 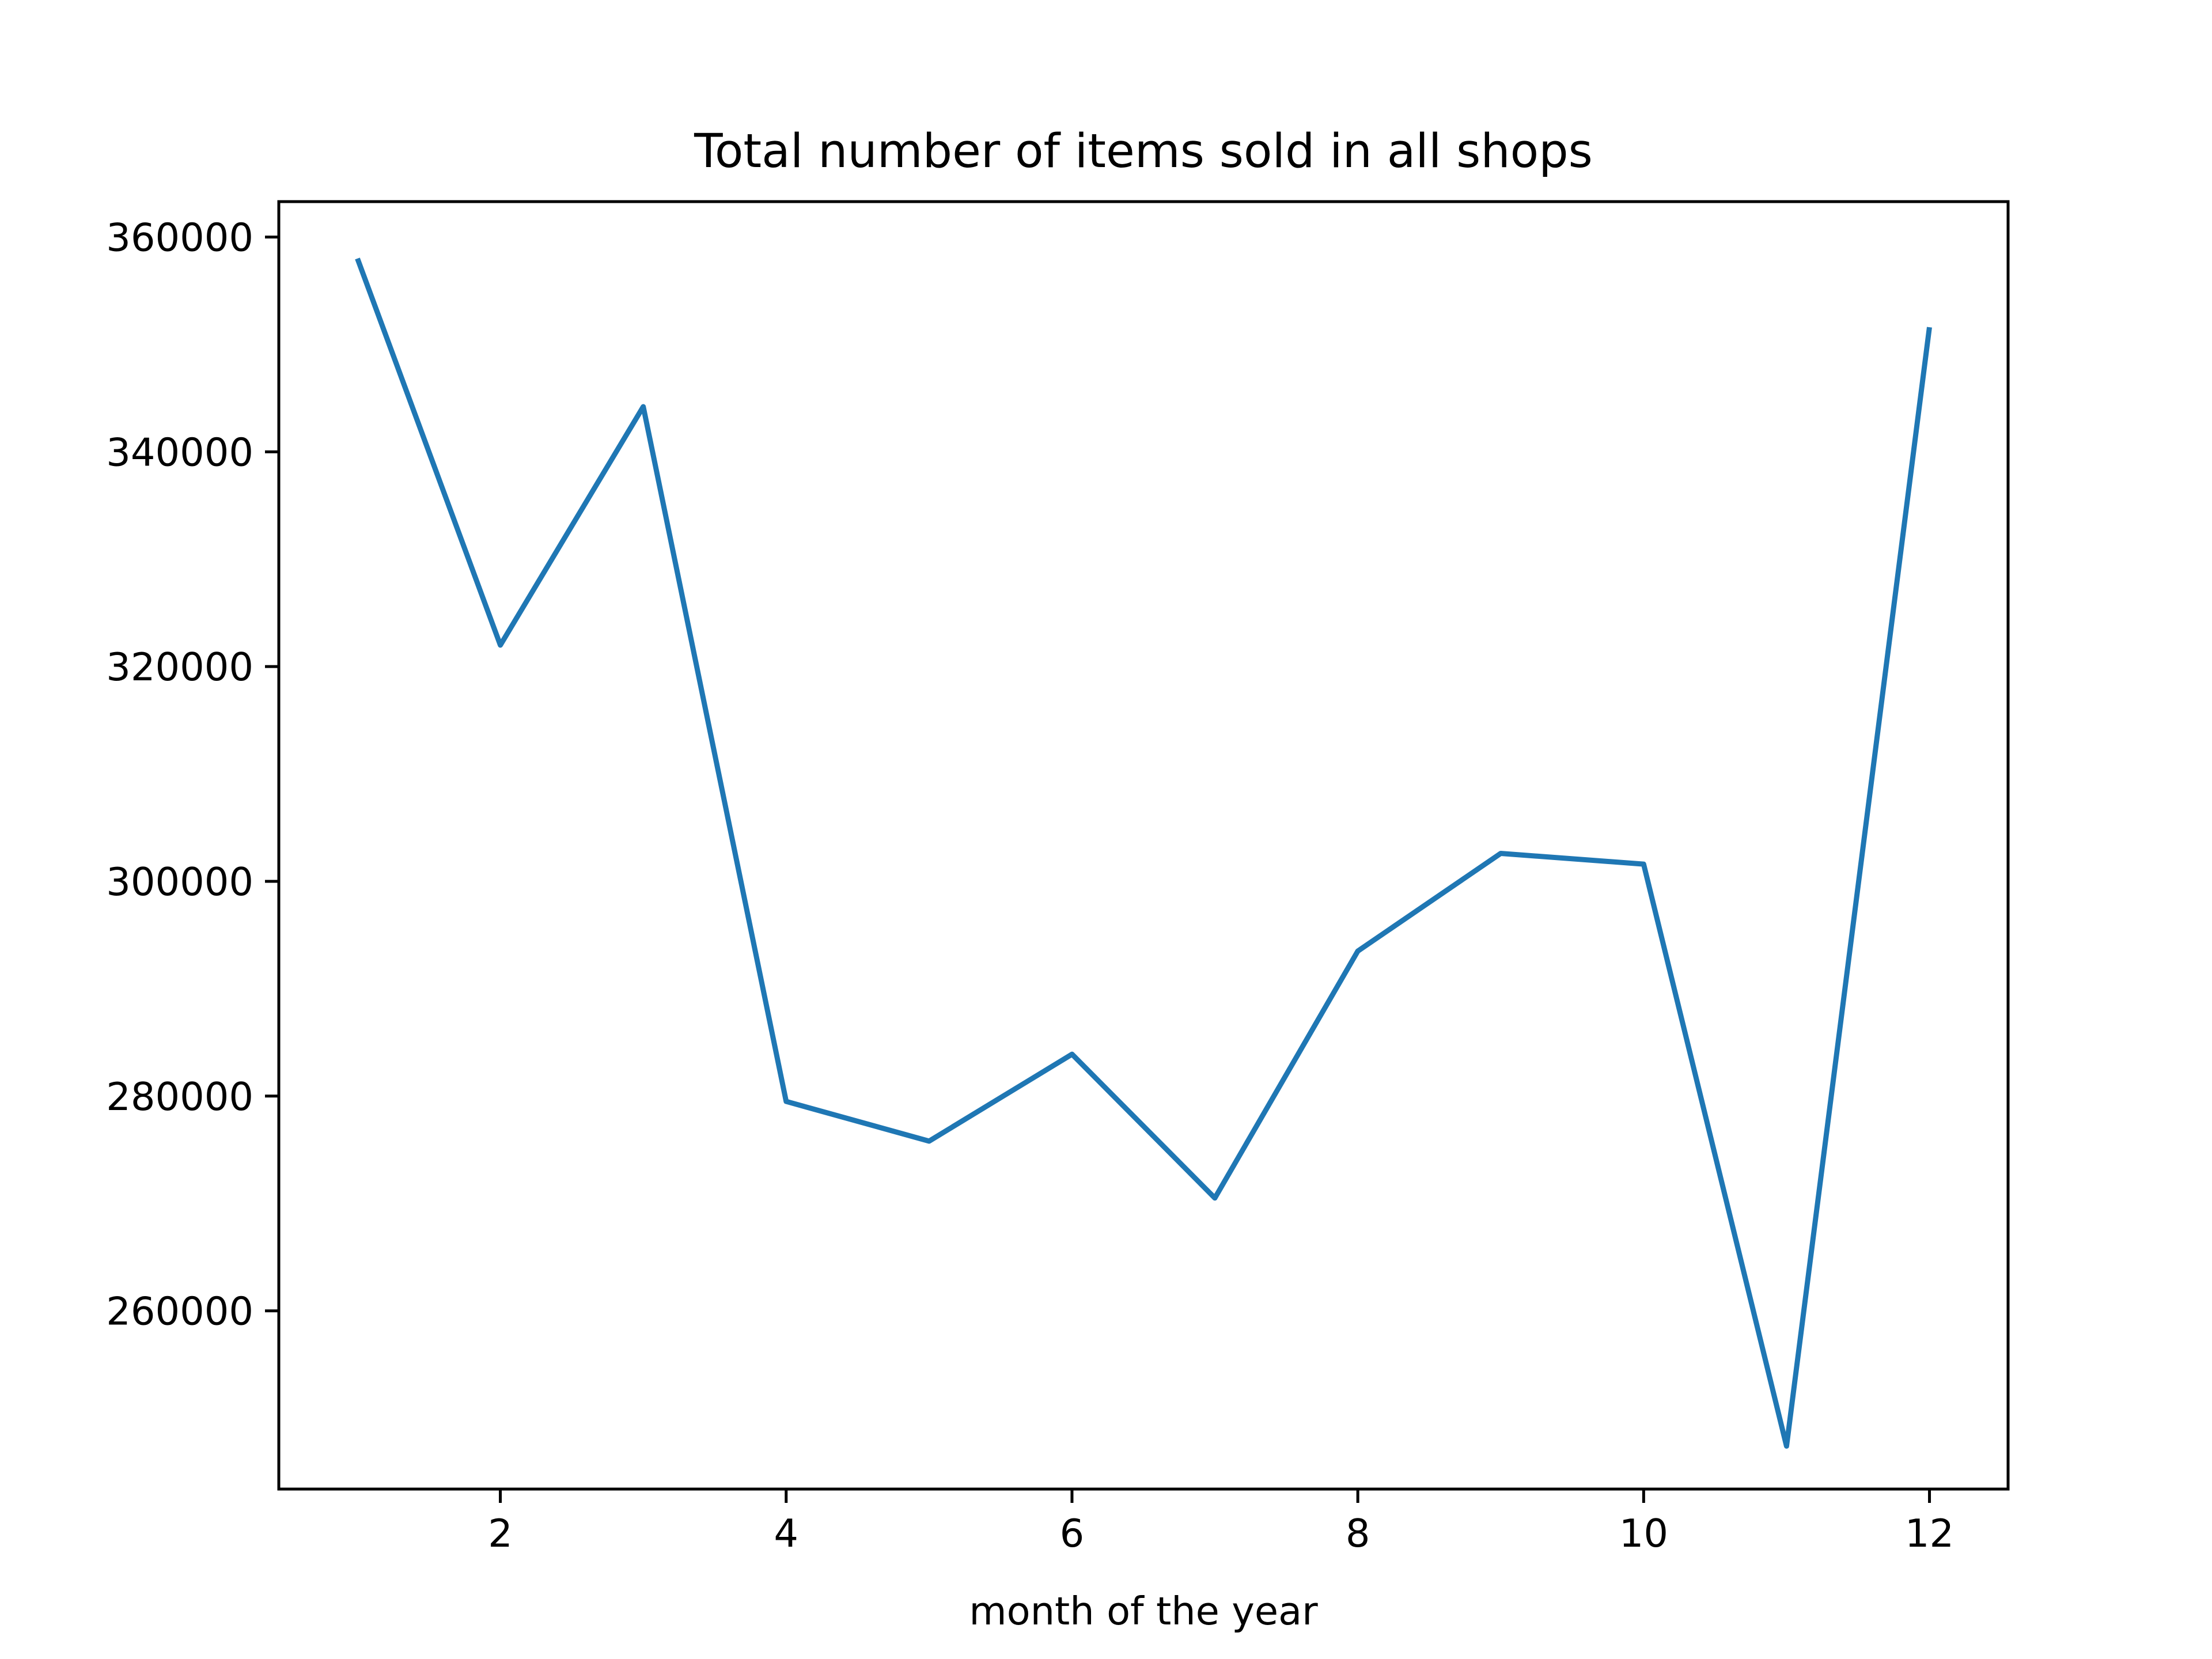 I want to click on y-tick-label: 300000, so click(x=179, y=881).